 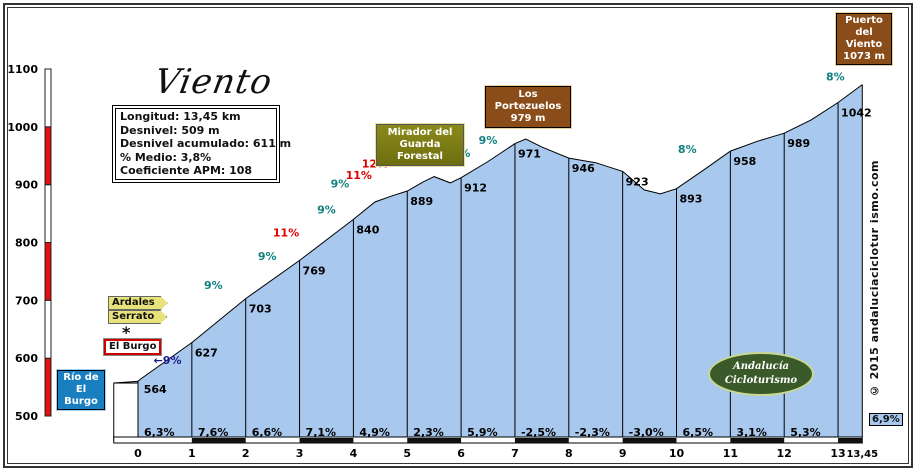 What do you see at coordinates (367, 229) in the screenshot?
I see `km-elevation-label: 840` at bounding box center [367, 229].